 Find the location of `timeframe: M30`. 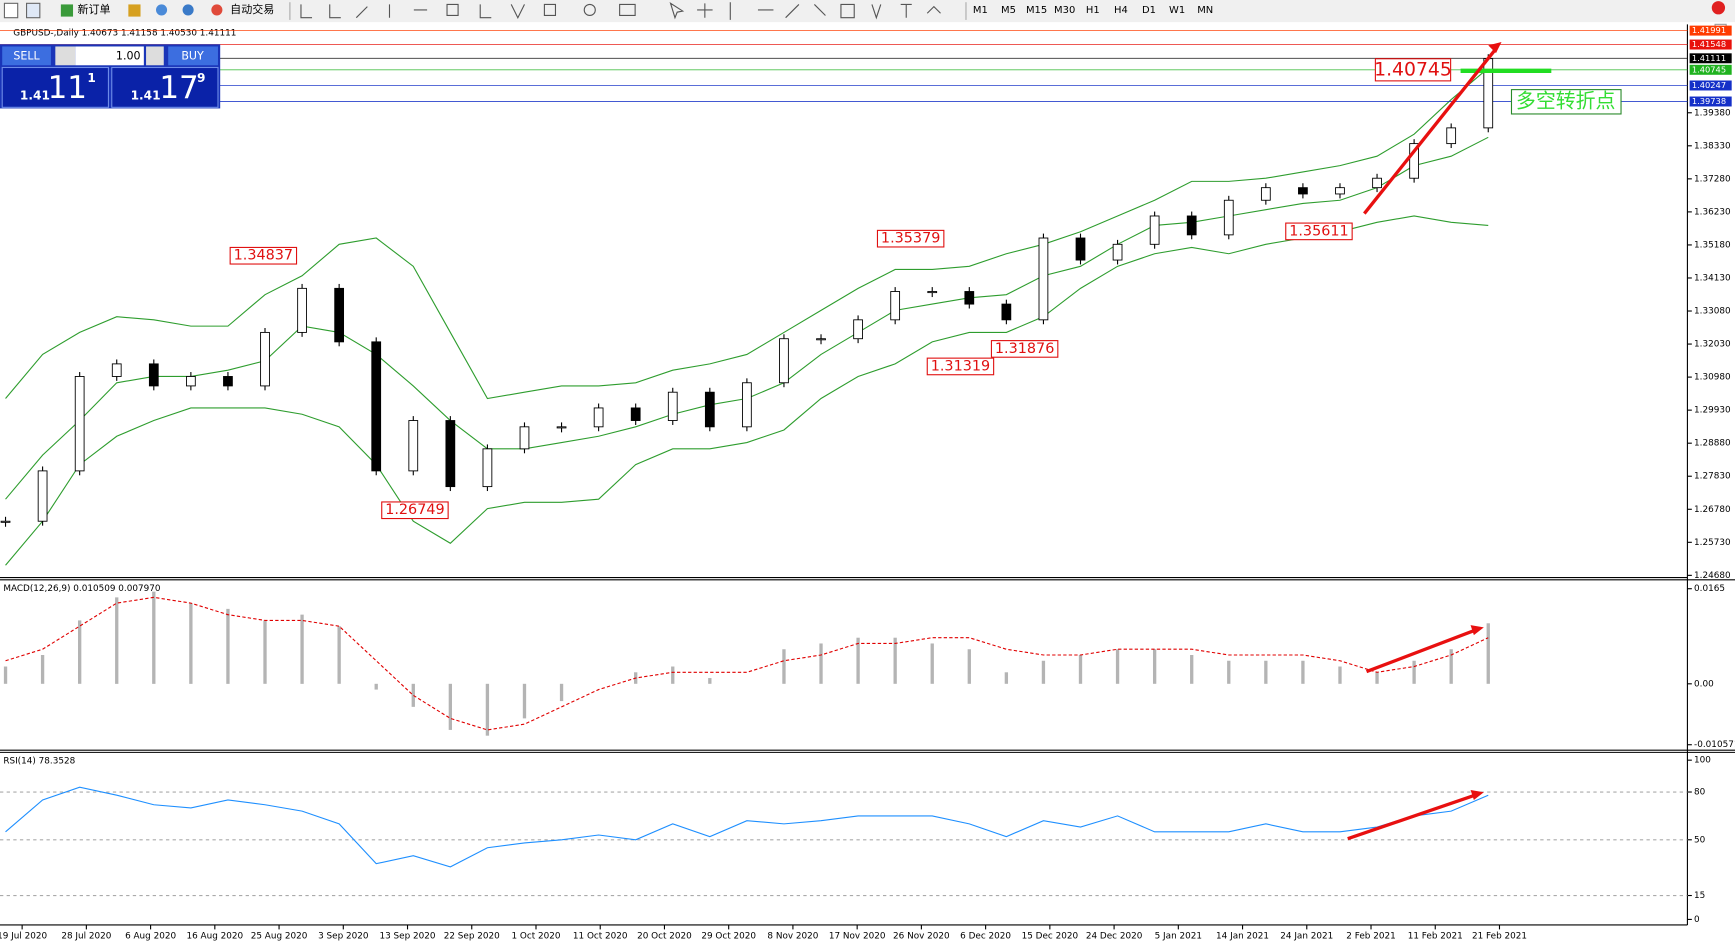

timeframe: M30 is located at coordinates (1064, 10).